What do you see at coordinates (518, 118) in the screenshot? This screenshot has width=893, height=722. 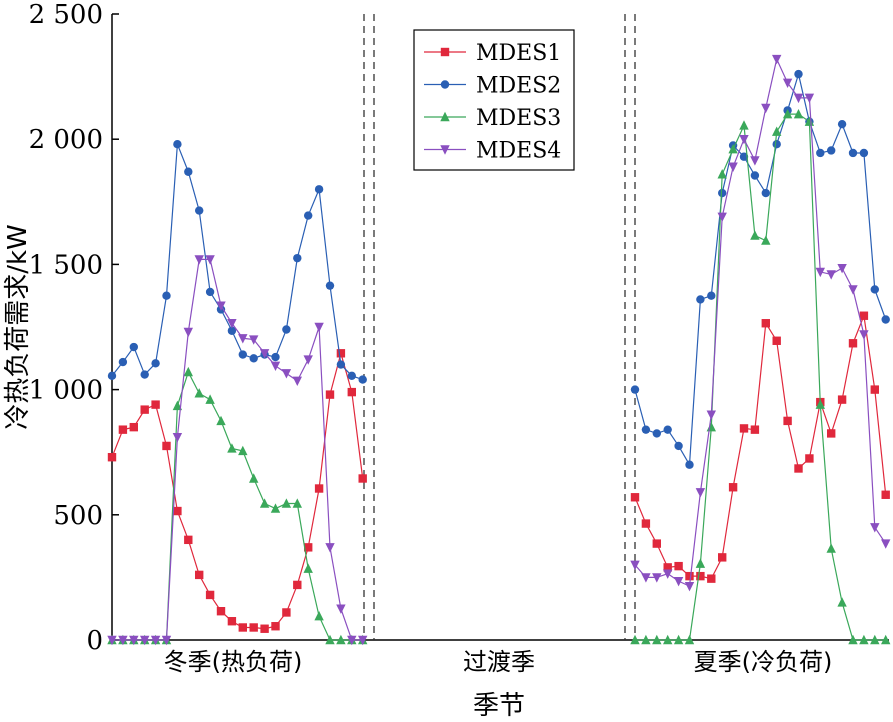 I see `legend-label: MDES3` at bounding box center [518, 118].